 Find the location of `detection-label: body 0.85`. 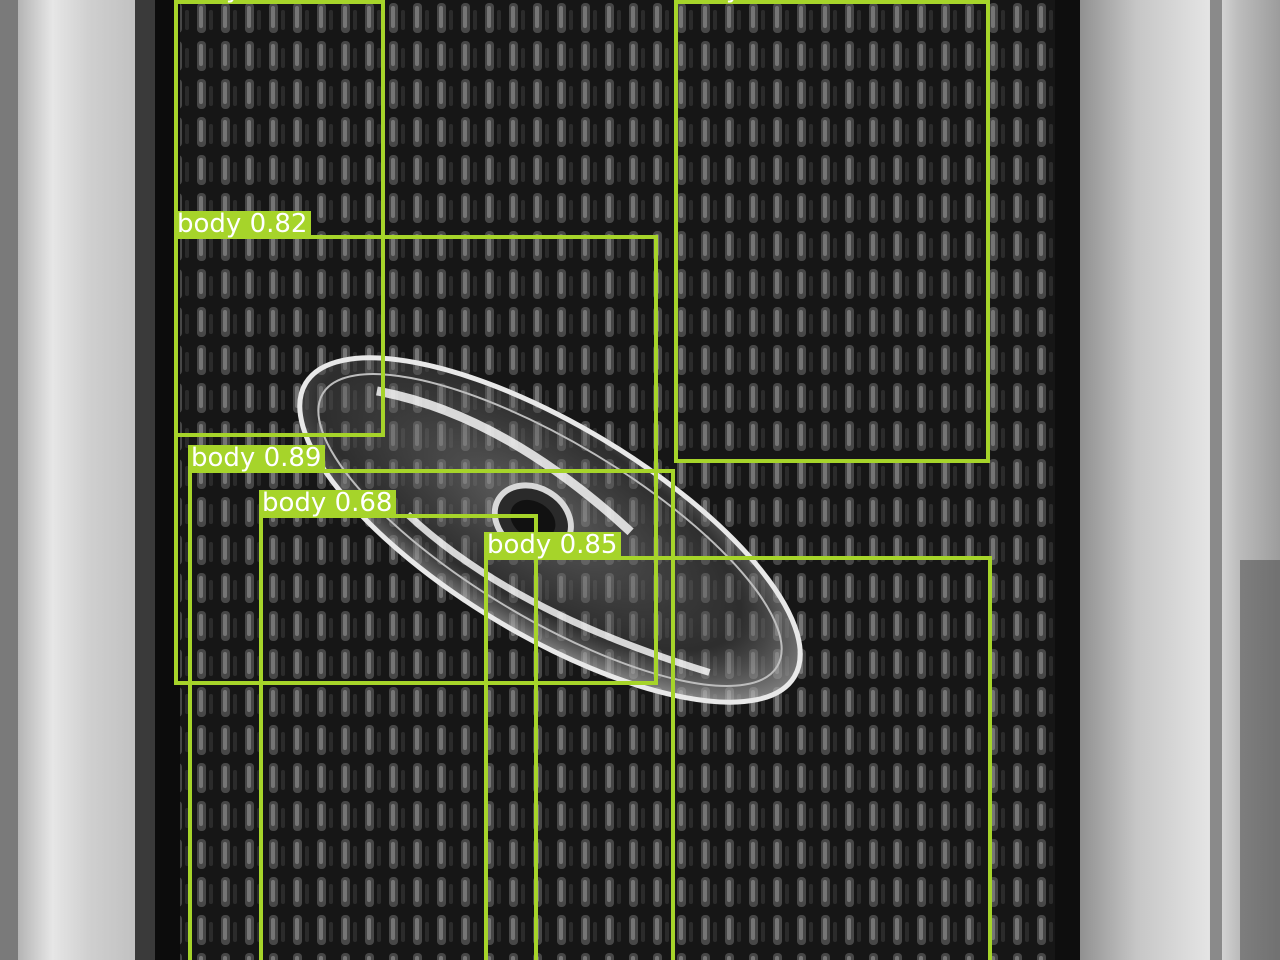

detection-label: body 0.85 is located at coordinates (553, 545).